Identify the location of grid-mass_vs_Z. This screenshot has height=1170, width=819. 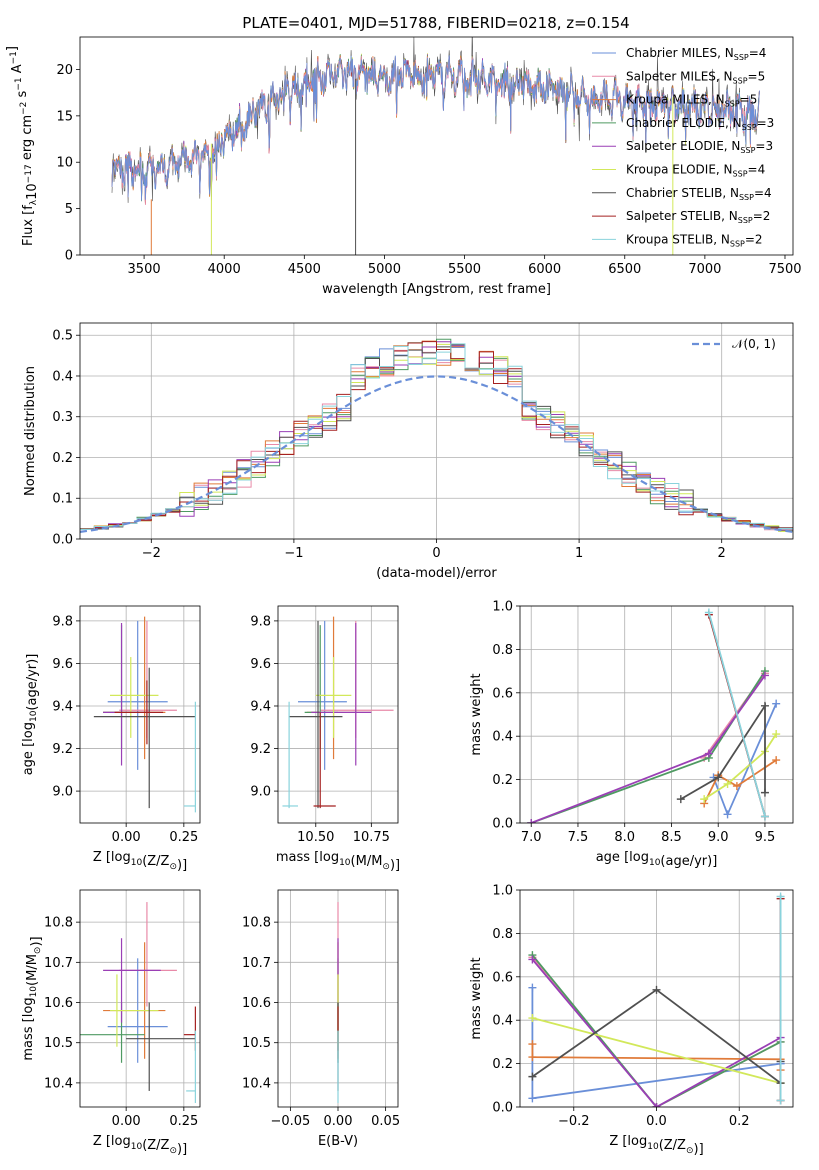
(140, 998).